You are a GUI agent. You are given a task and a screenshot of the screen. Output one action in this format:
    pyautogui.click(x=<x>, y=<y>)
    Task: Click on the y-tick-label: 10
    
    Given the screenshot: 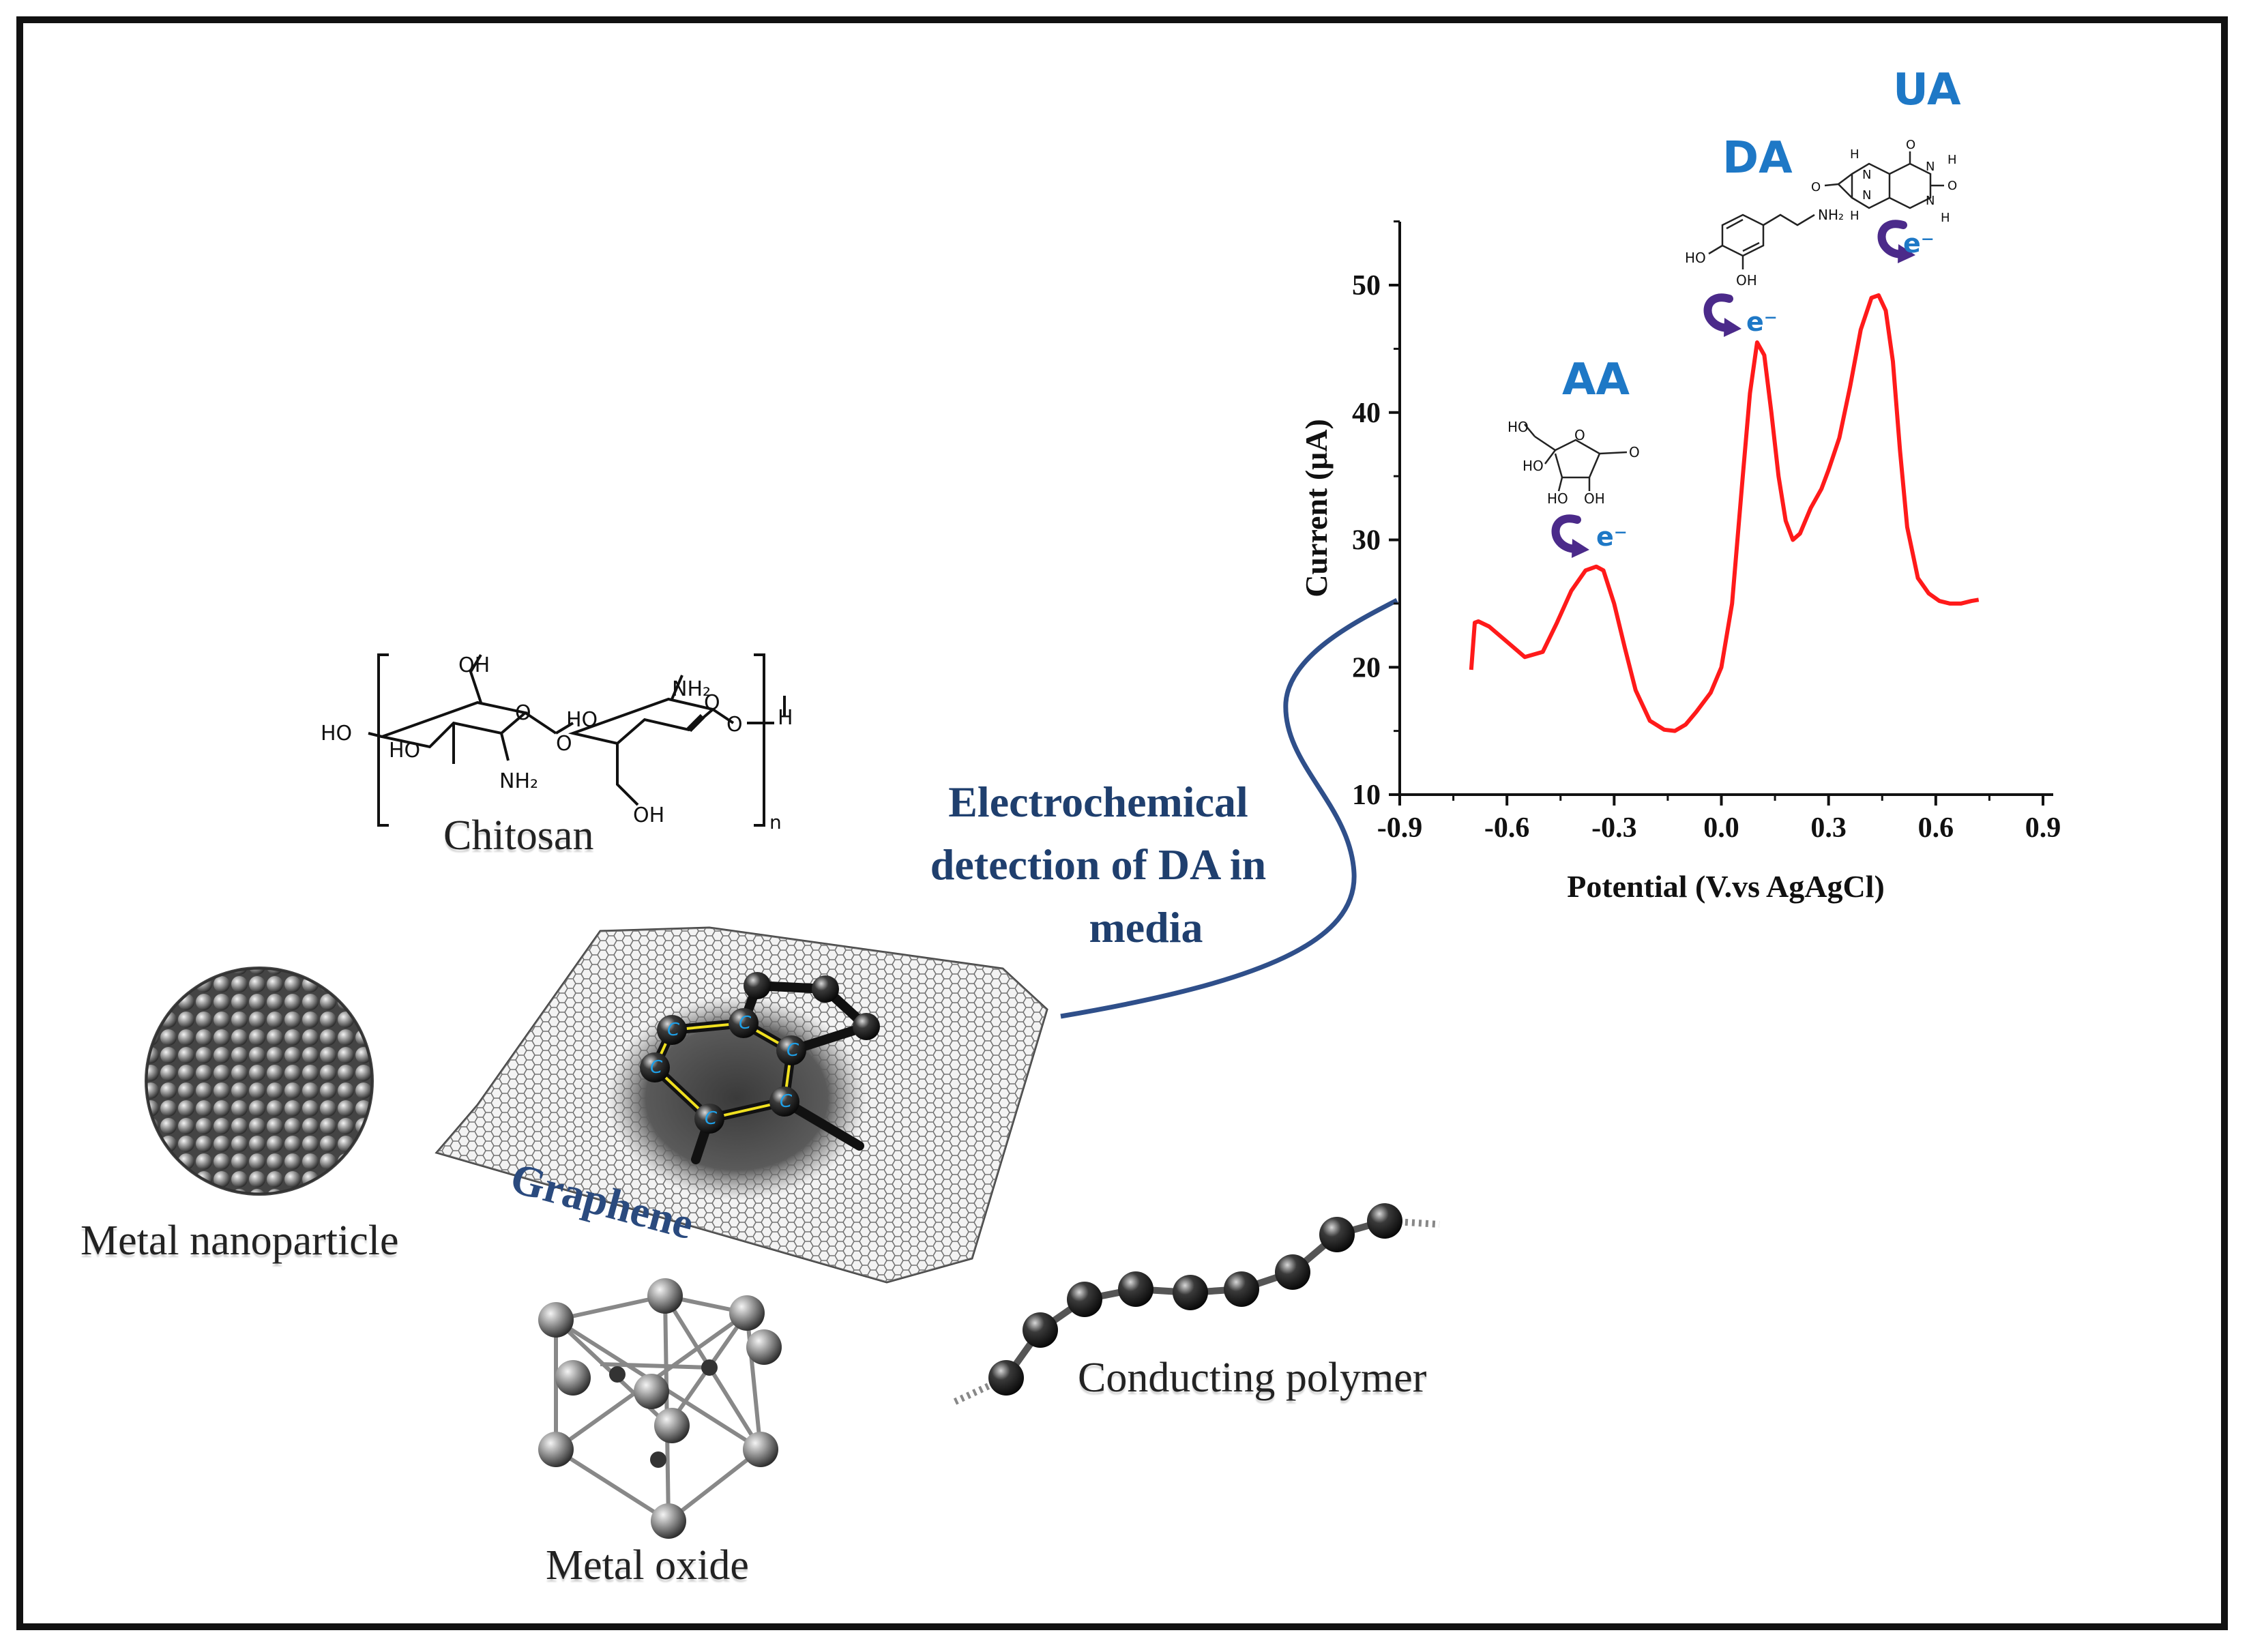 What is the action you would take?
    pyautogui.click(x=1367, y=796)
    